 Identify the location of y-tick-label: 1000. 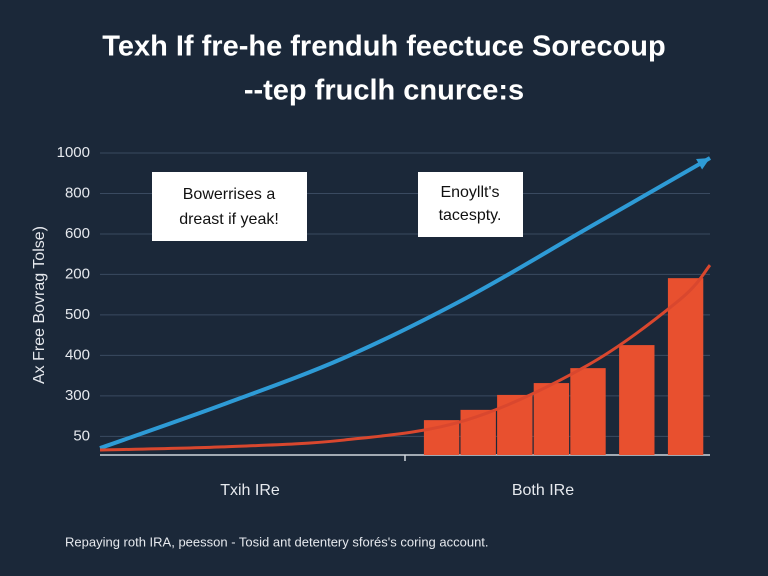
(73, 152).